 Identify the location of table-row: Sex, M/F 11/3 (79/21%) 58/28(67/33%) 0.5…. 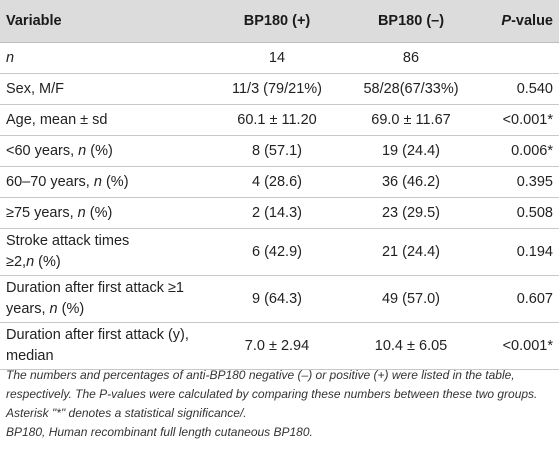
(279, 89).